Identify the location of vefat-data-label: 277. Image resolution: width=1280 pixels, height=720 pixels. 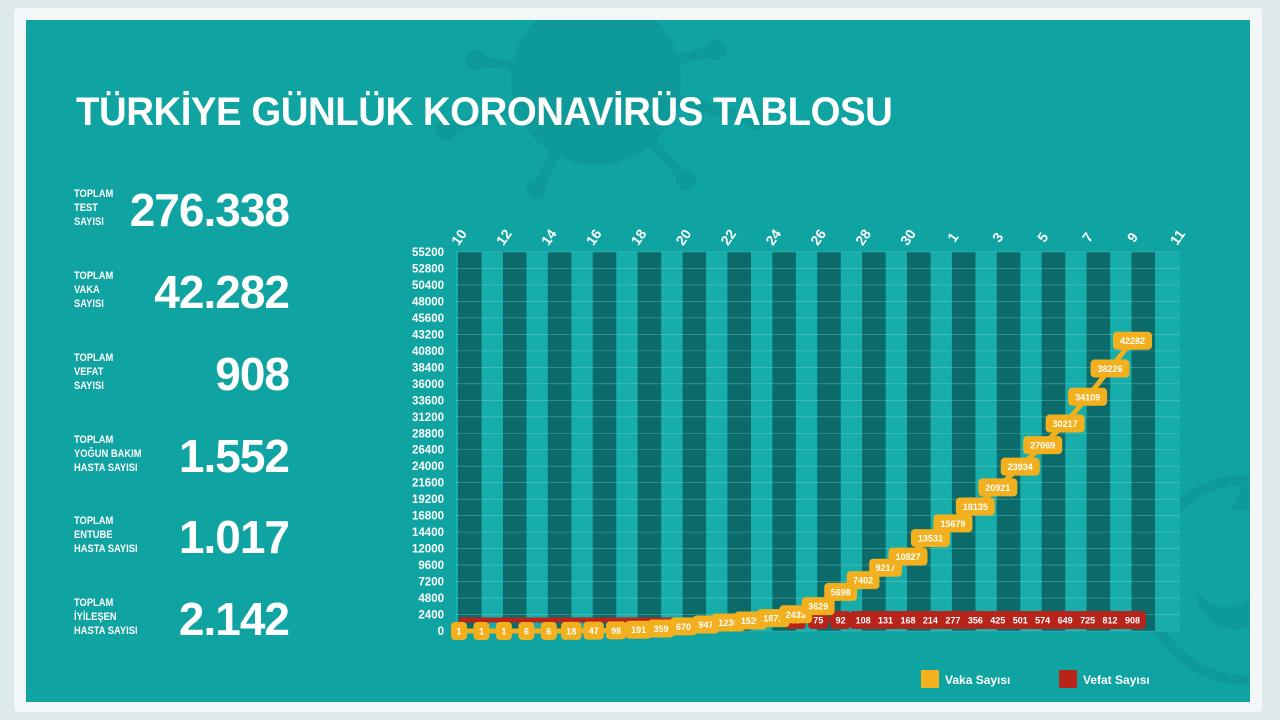
(952, 621).